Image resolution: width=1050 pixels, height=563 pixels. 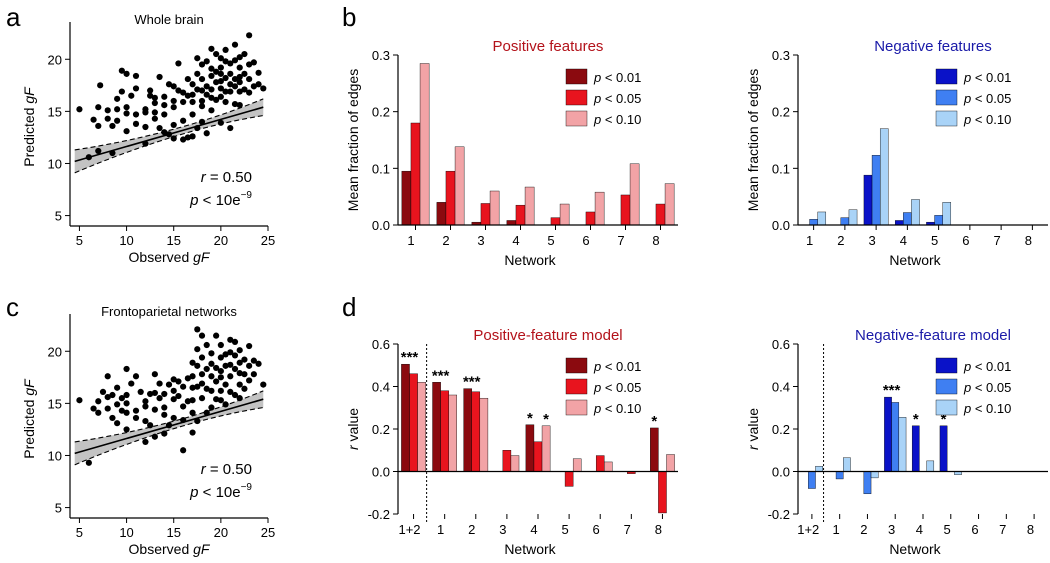 I want to click on legend-label: p < 0.05, so click(x=987, y=387).